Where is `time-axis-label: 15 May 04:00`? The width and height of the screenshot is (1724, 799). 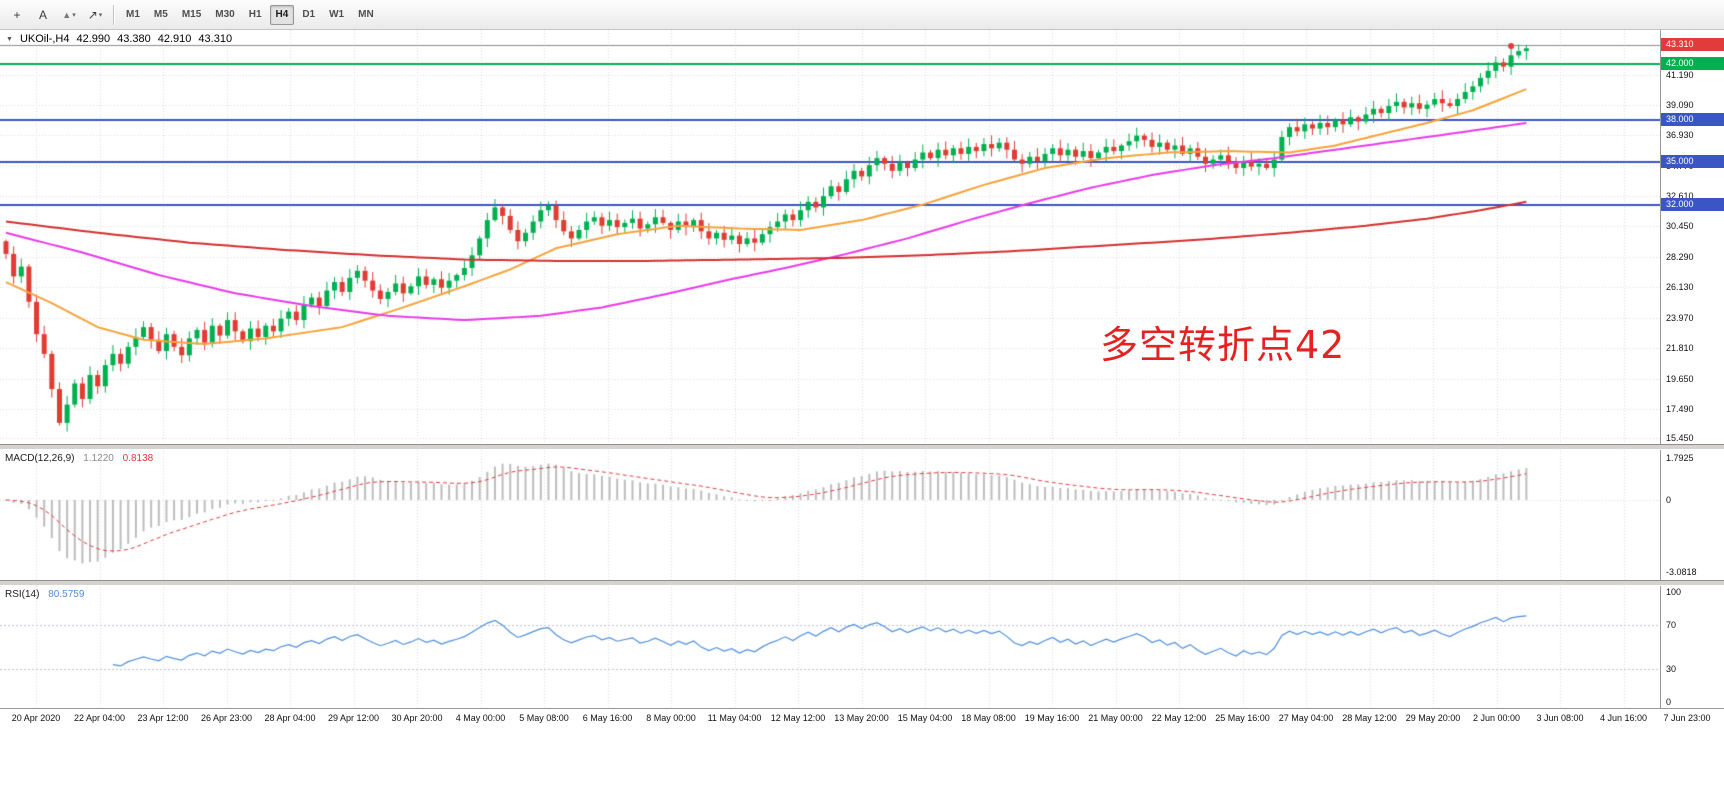
time-axis-label: 15 May 04:00 is located at coordinates (925, 718).